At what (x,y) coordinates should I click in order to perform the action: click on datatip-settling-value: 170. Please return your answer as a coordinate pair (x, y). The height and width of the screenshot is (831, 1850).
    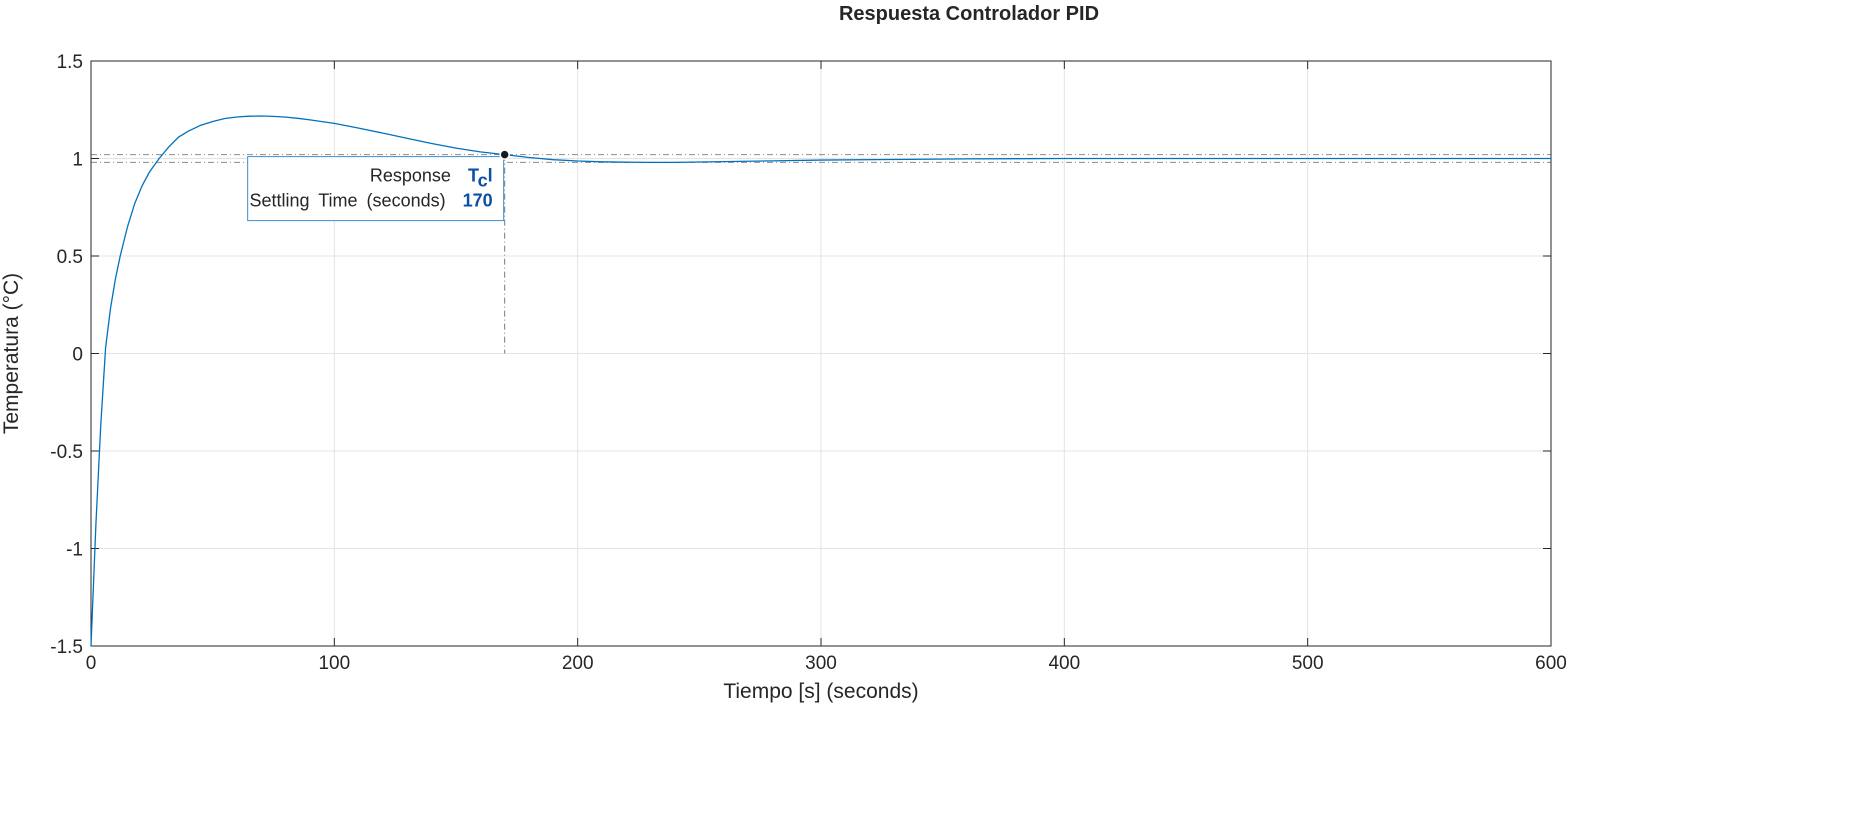
    Looking at the image, I should click on (478, 201).